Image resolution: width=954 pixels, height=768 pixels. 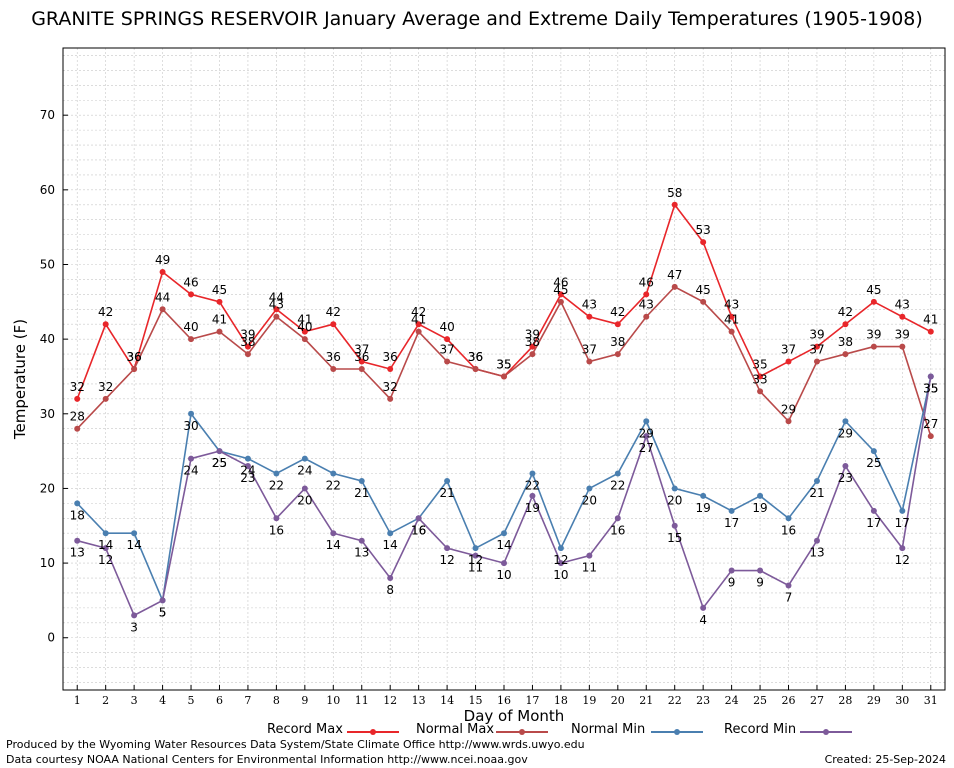 I want to click on x-tick-label: 23, so click(x=703, y=700).